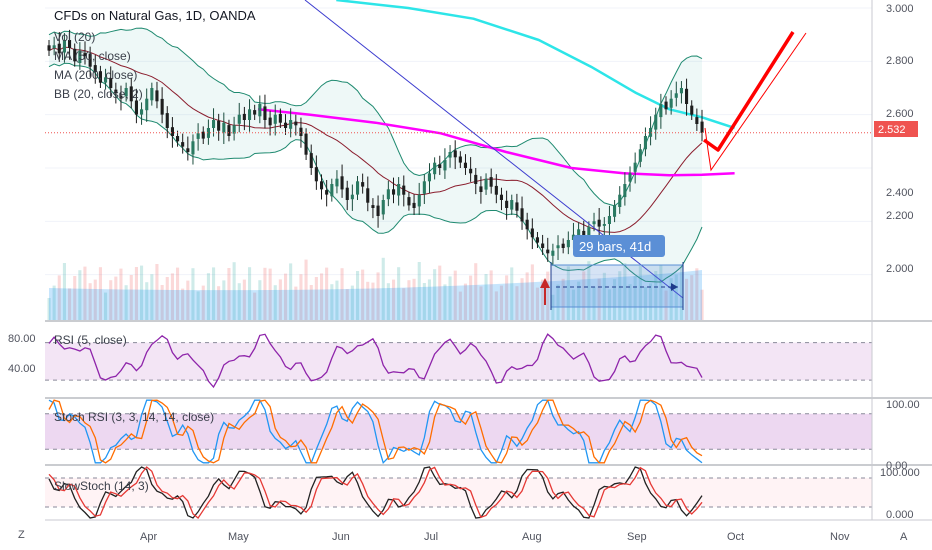  I want to click on zoom-icon: Z, so click(21, 535).